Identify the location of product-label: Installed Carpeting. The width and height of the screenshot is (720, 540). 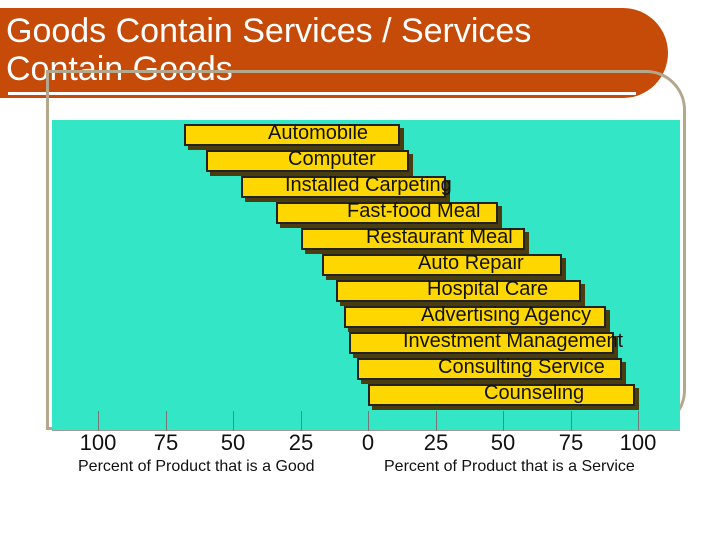
(368, 185).